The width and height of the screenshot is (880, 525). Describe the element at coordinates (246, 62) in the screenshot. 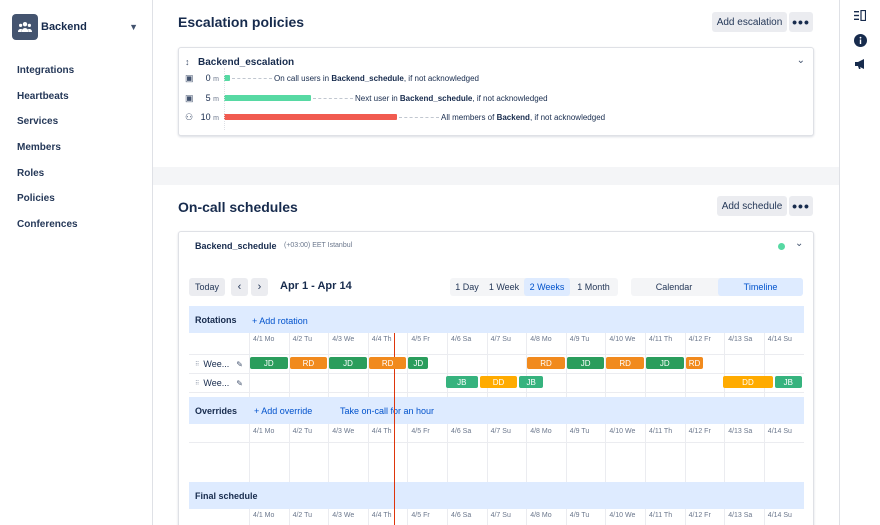

I see `policy-name: Backend_escalation` at that location.